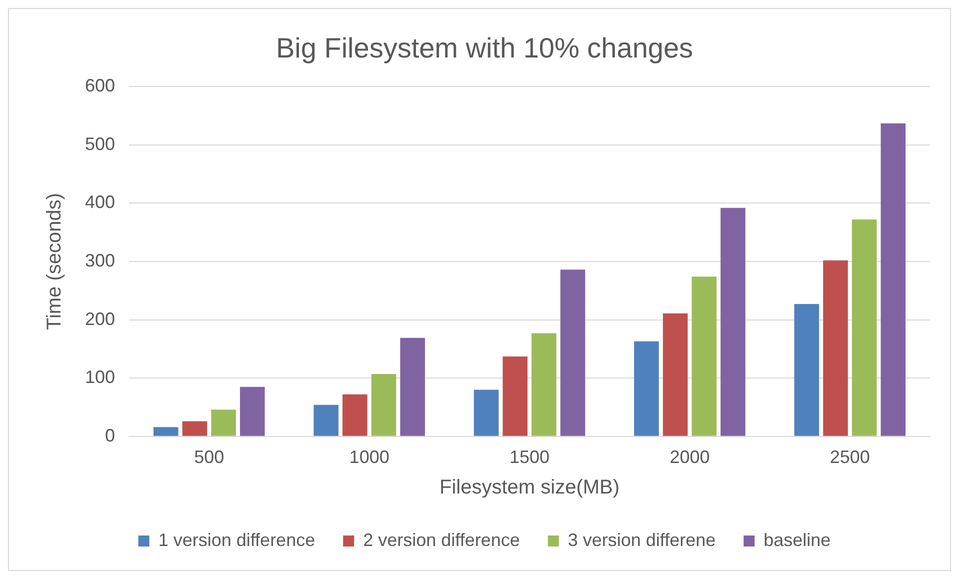 This screenshot has height=579, width=959. I want to click on legend-label: baseline, so click(797, 540).